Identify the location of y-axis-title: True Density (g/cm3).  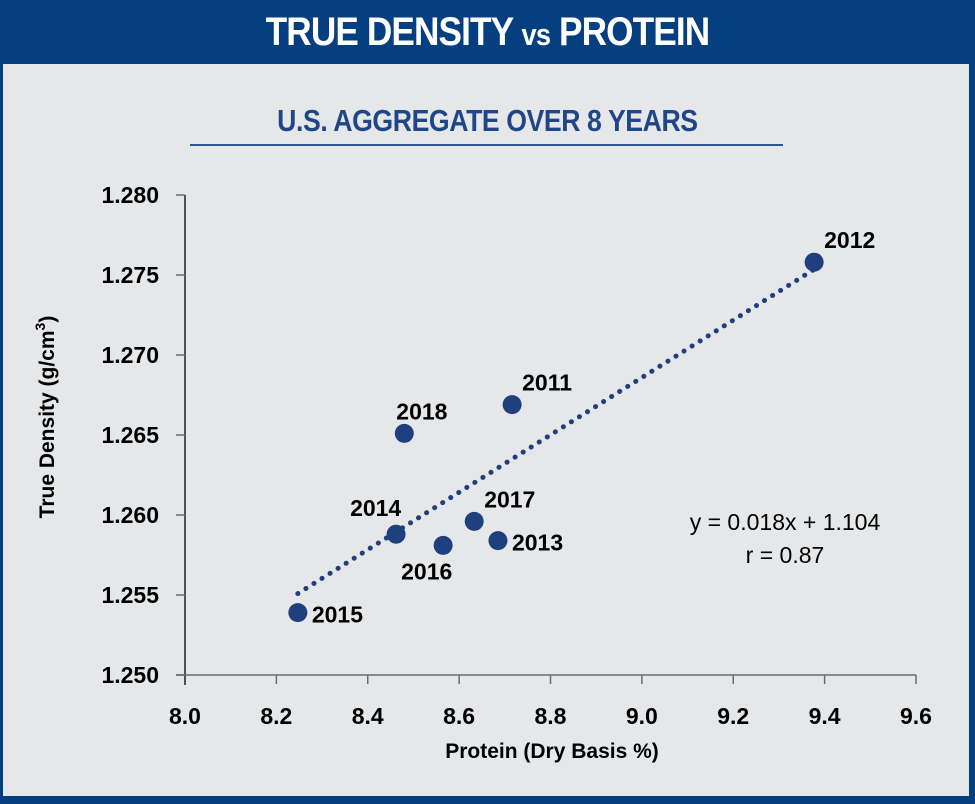
(45, 417).